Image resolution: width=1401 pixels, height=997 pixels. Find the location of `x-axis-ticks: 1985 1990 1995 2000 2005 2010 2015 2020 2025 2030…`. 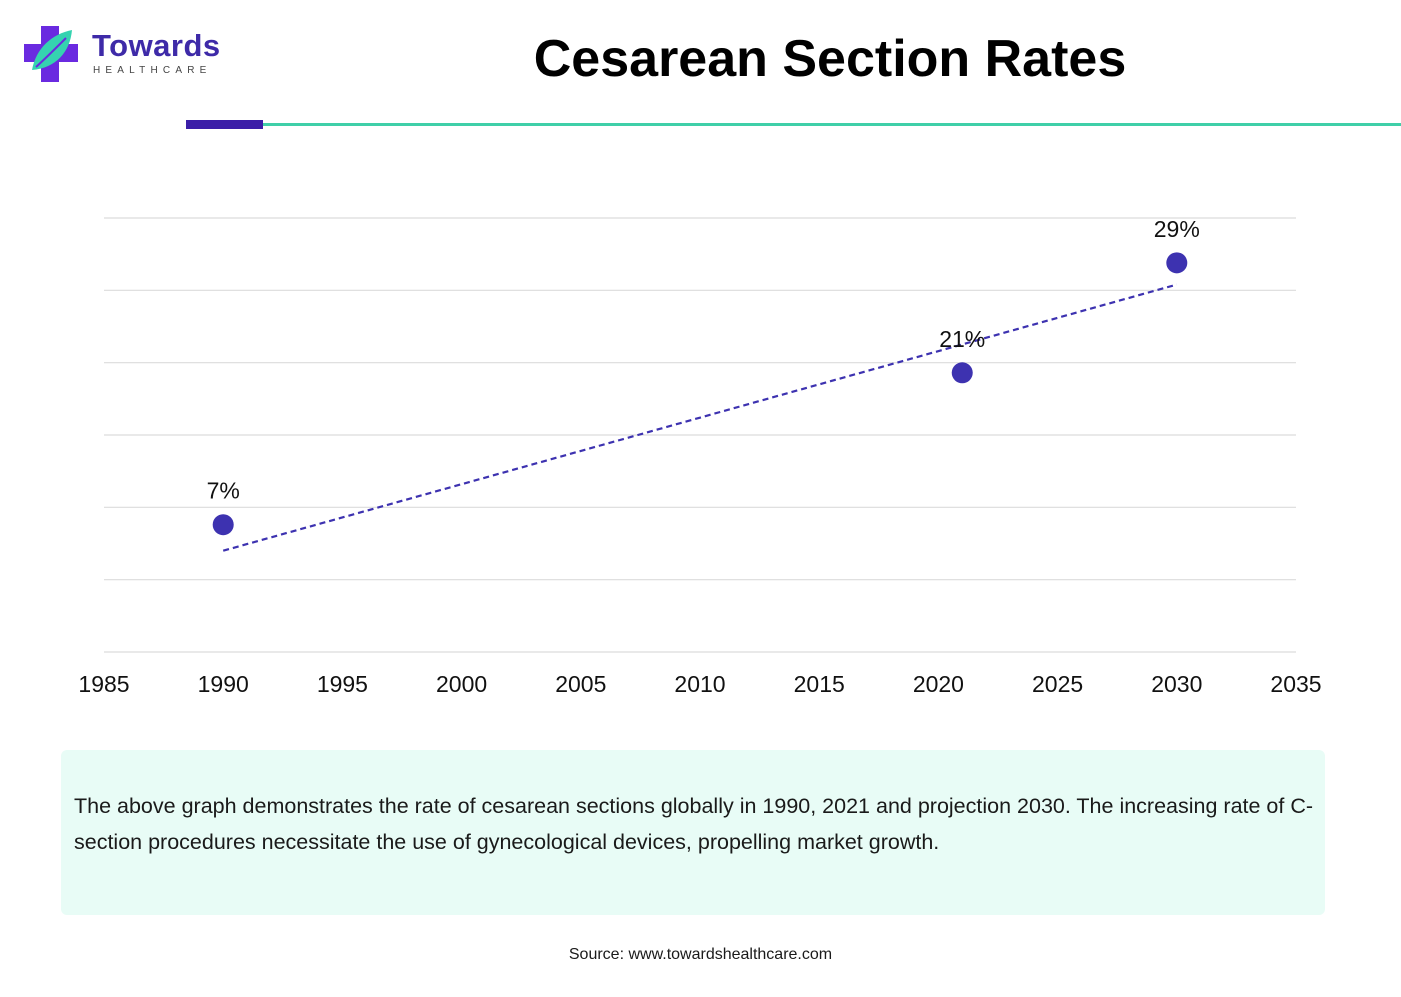

x-axis-ticks: 1985 1990 1995 2000 2005 2010 2015 2020 2025 2030… is located at coordinates (699, 684).